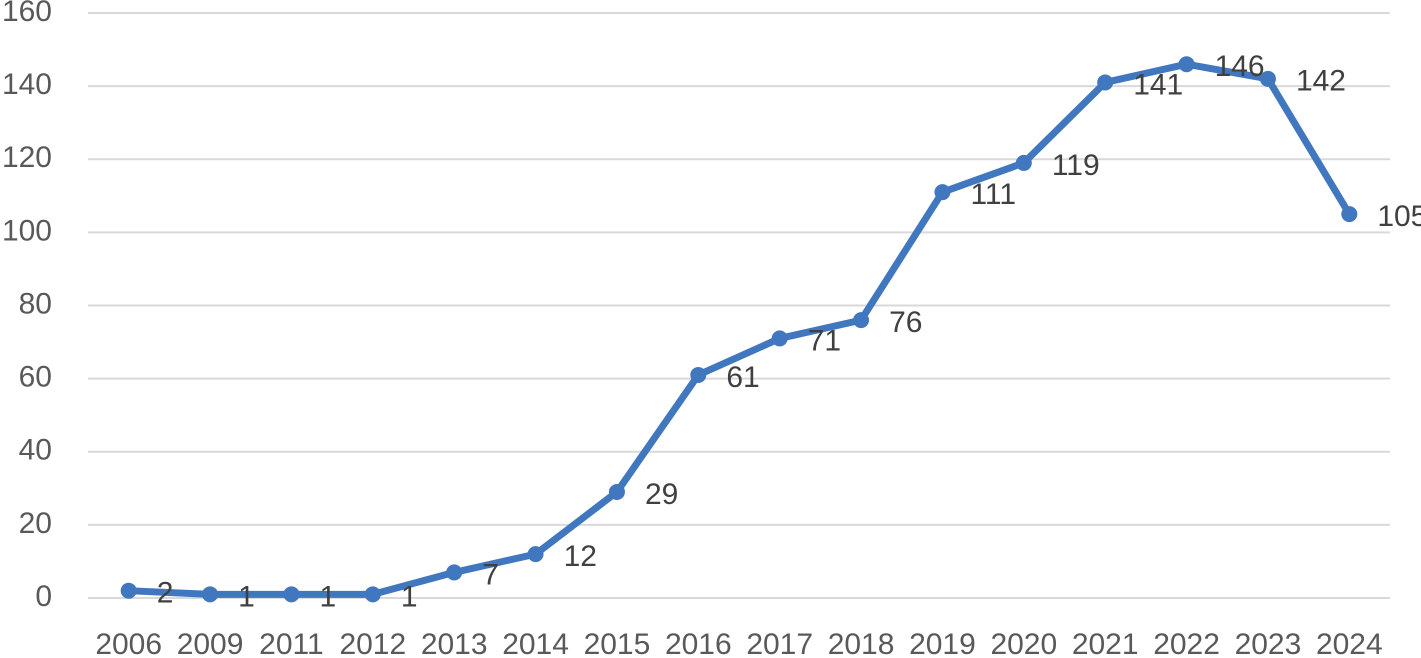 This screenshot has width=1421, height=658. Describe the element at coordinates (1240, 66) in the screenshot. I see `data-label: 146` at that location.